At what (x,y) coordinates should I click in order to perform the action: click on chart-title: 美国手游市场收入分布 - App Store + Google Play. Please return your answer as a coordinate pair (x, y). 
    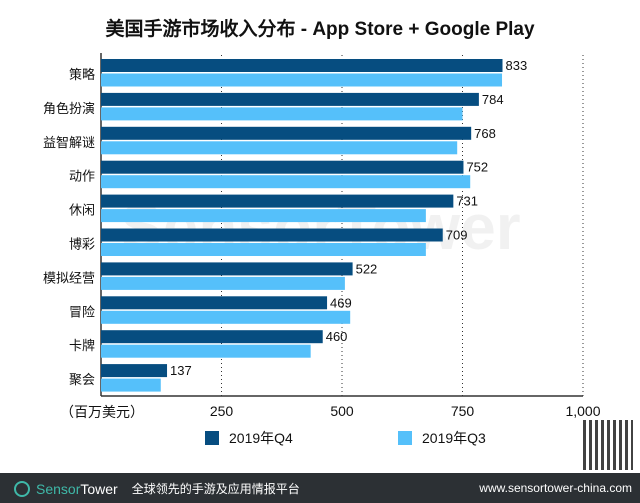
    Looking at the image, I should click on (320, 29).